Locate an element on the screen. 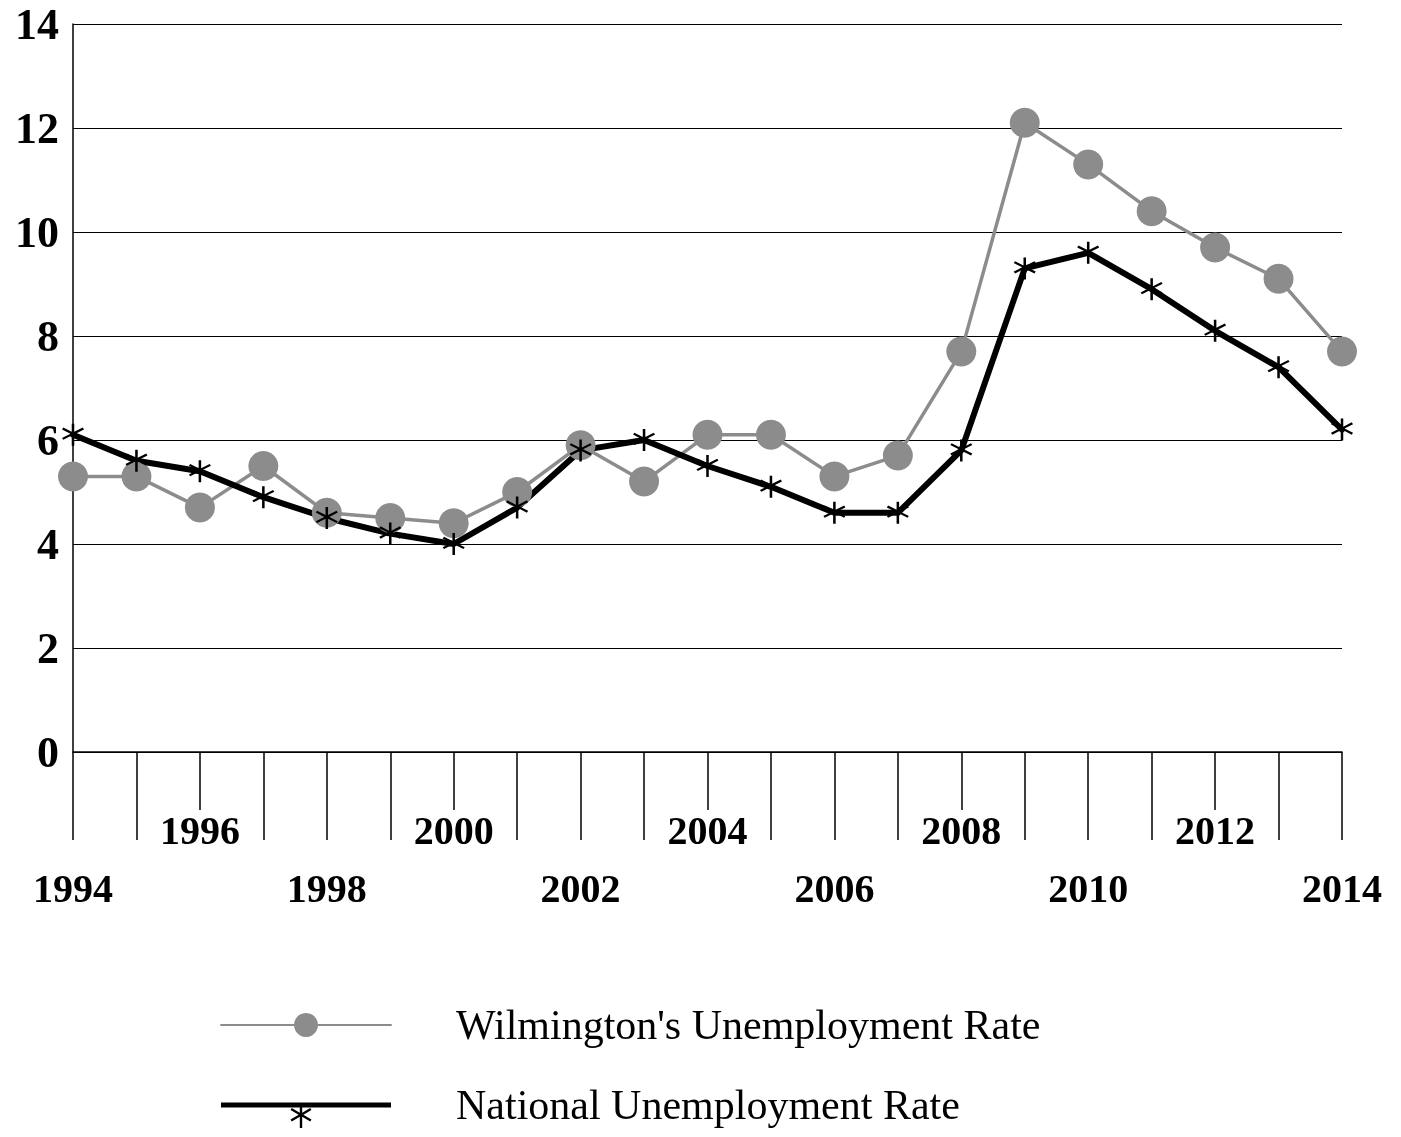 This screenshot has width=1401, height=1137. x-tick-label: 2012 is located at coordinates (1215, 830).